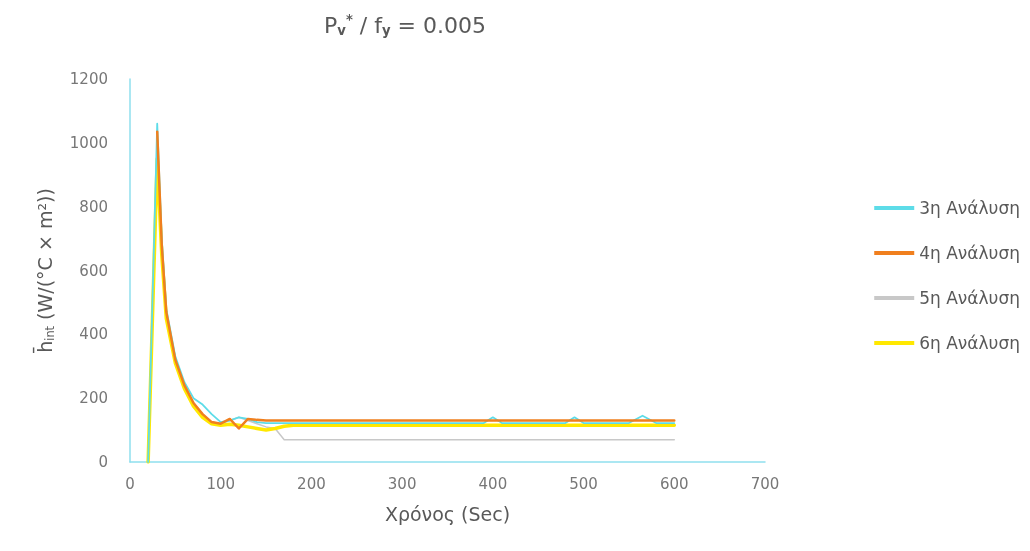 The image size is (1030, 551). I want to click on x-tick-label: 600, so click(674, 483).